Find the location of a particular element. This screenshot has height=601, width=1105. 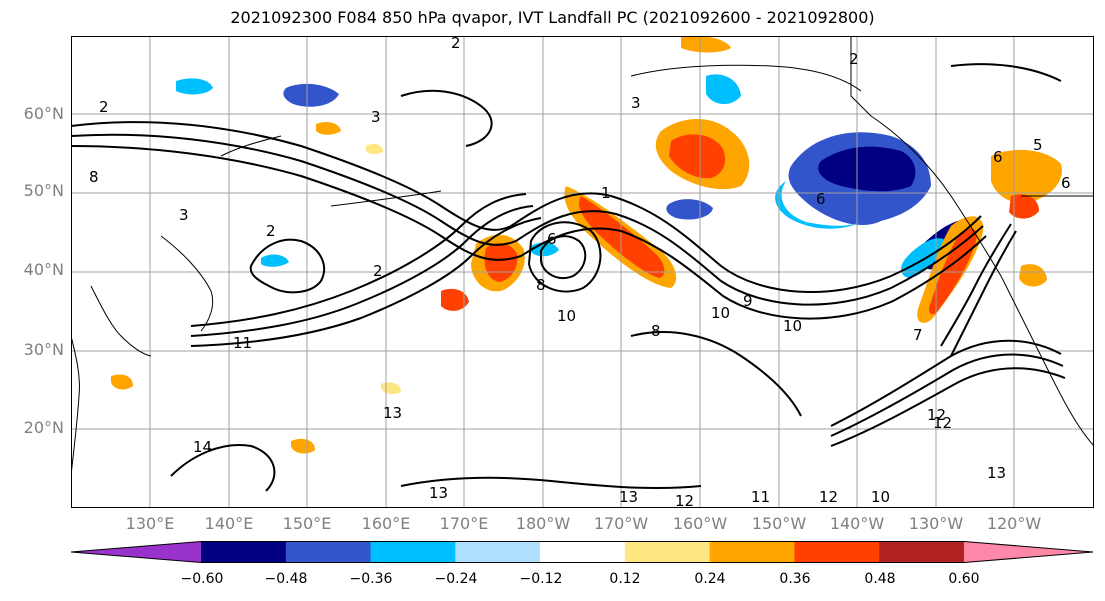

lon-label-180w: 180°W is located at coordinates (543, 523).